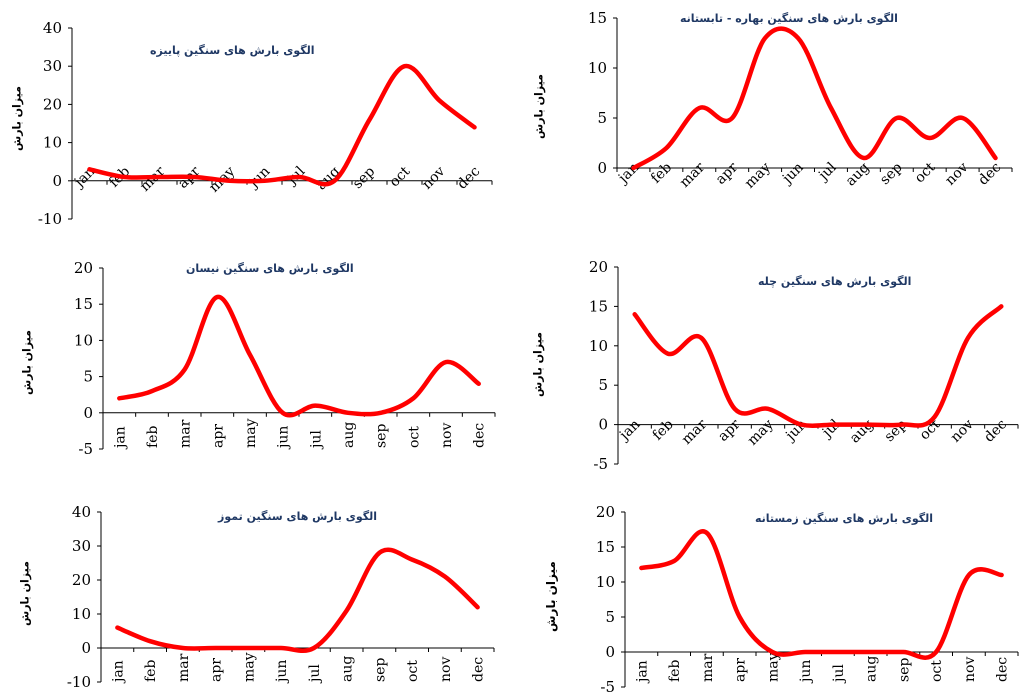 This screenshot has height=693, width=1021. Describe the element at coordinates (232, 50) in the screenshot. I see `chart-title: الگوی بارش های سنگین پاییزه` at that location.